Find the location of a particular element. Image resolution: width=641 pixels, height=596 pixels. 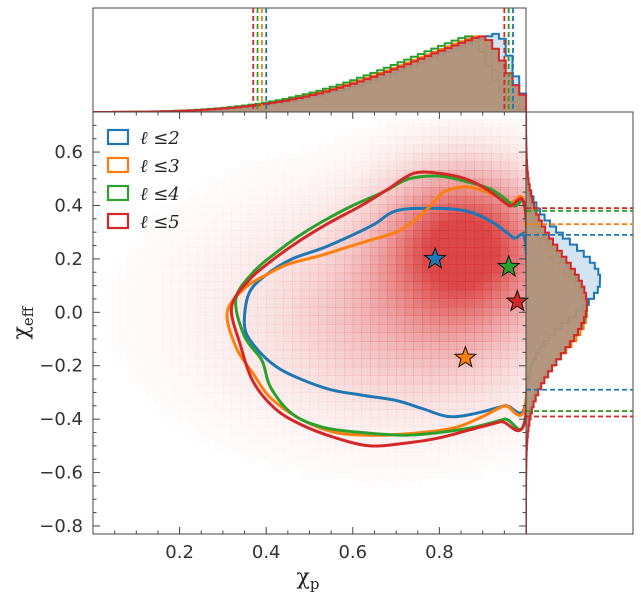

x-axis-label-main: χ is located at coordinates (303, 577).